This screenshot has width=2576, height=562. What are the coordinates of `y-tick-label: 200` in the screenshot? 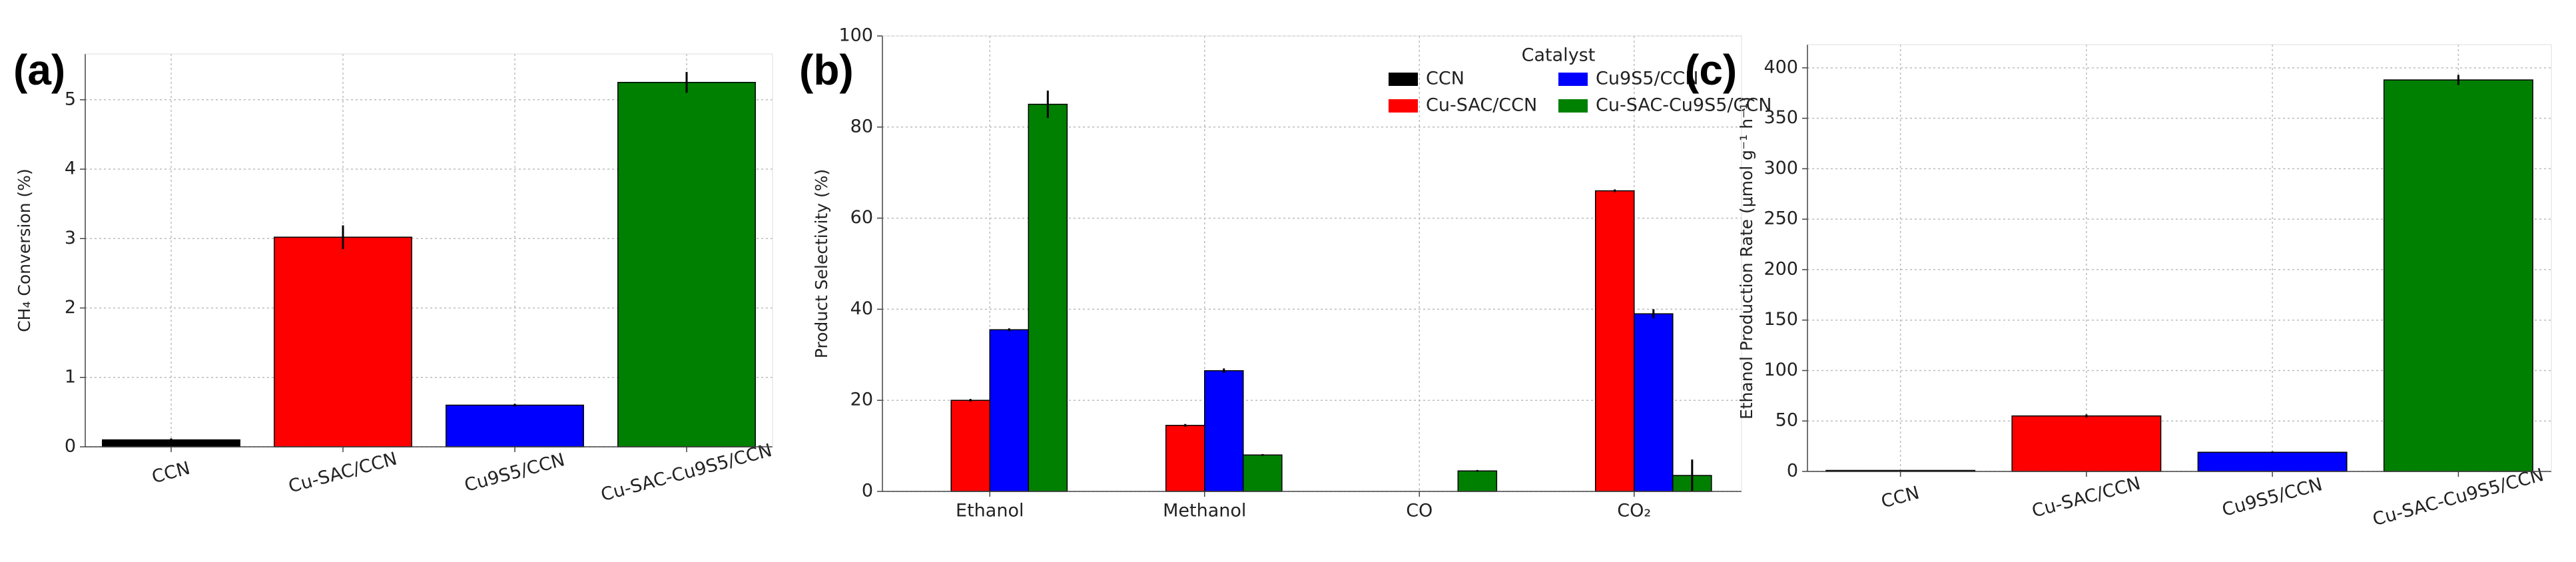 It's located at (1781, 269).